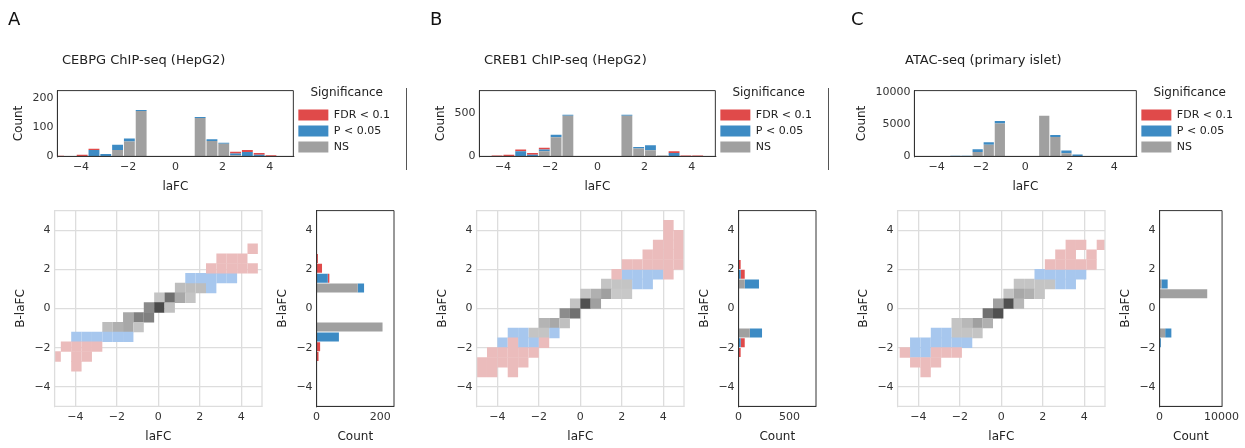 Image resolution: width=1245 pixels, height=448 pixels. What do you see at coordinates (893, 91) in the screenshot?
I see `y-tick-label: 10000` at bounding box center [893, 91].